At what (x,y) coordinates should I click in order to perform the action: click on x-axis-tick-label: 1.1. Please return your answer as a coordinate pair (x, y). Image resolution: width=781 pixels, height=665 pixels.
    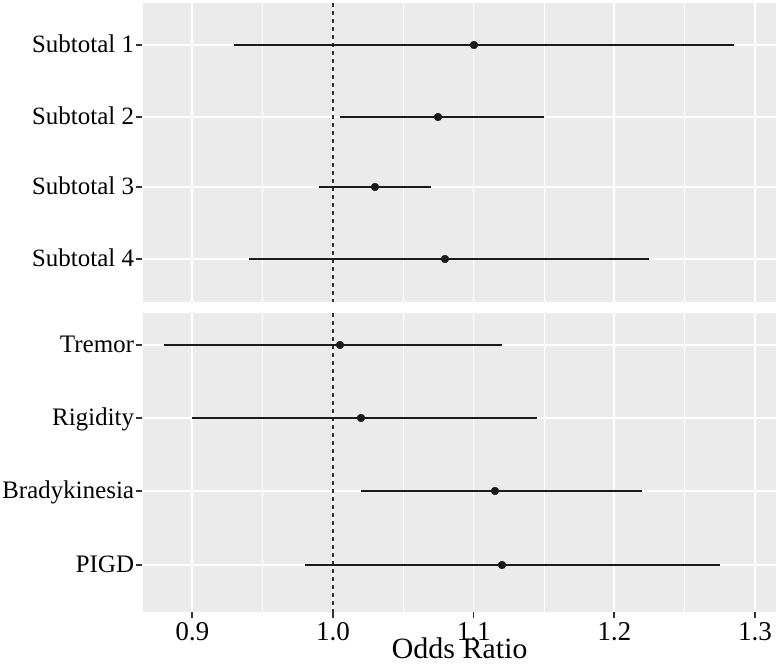
    Looking at the image, I should click on (473, 631).